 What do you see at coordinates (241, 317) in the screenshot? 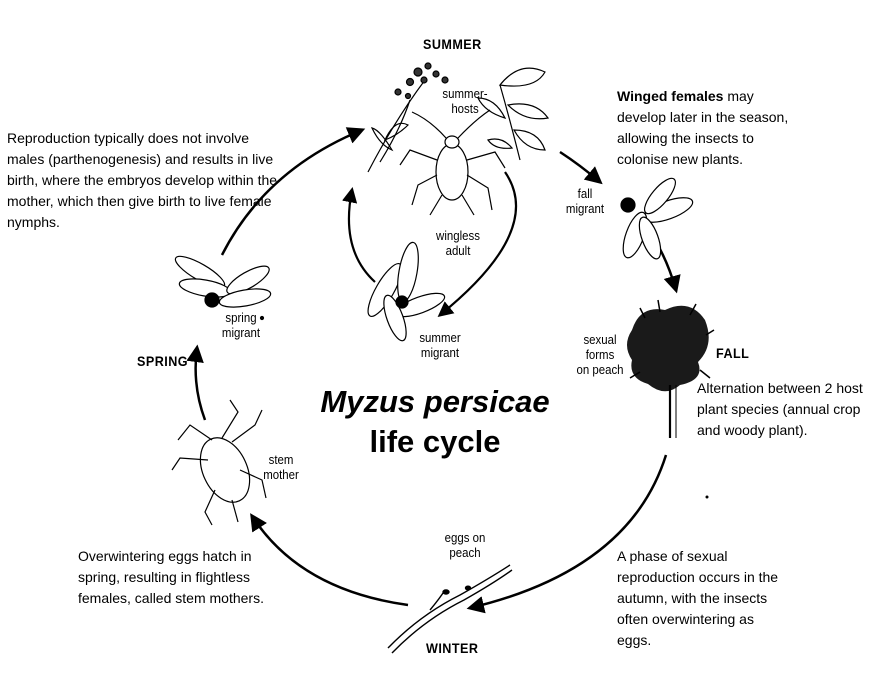
I see `label-spring-migrant-line1: spring` at bounding box center [241, 317].